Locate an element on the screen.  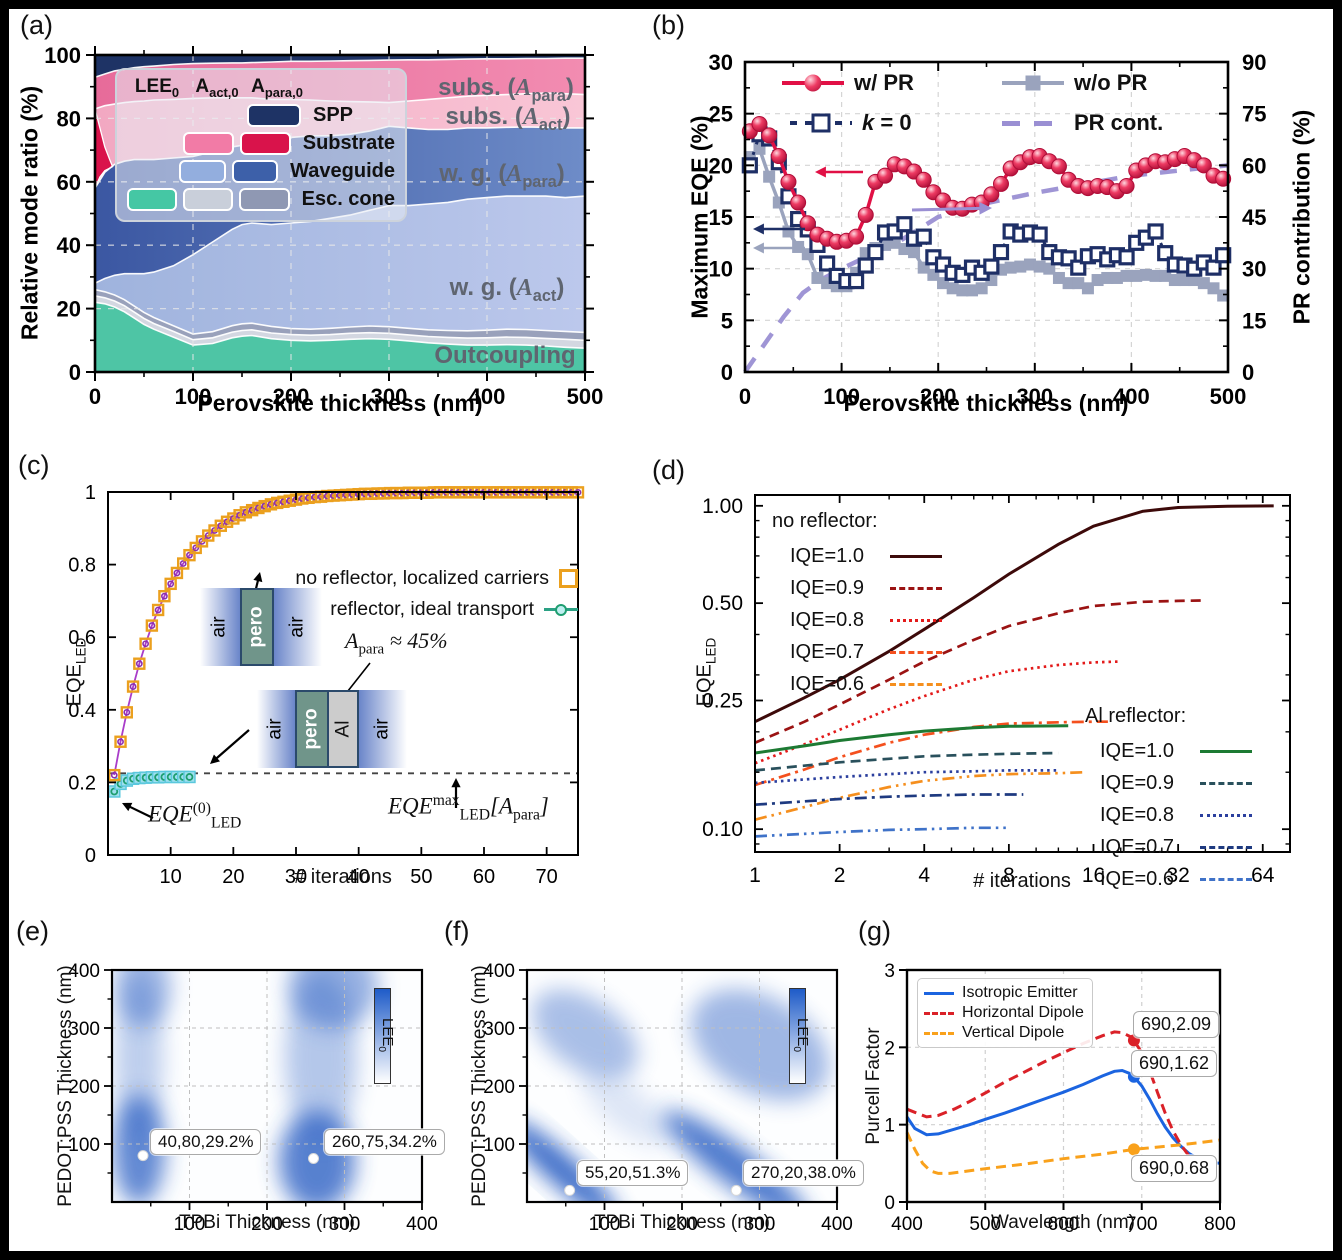
optimum-label-f1: 55,20,51.3% is located at coordinates (633, 1173).